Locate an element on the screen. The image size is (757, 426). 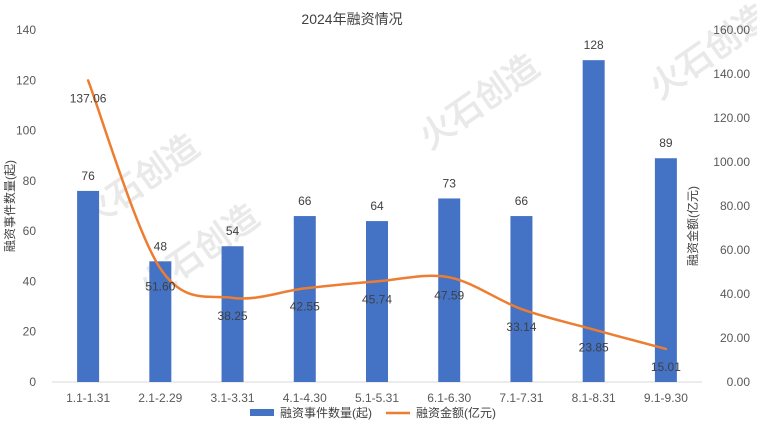
left-tick-label: 40 is located at coordinates (30, 281).